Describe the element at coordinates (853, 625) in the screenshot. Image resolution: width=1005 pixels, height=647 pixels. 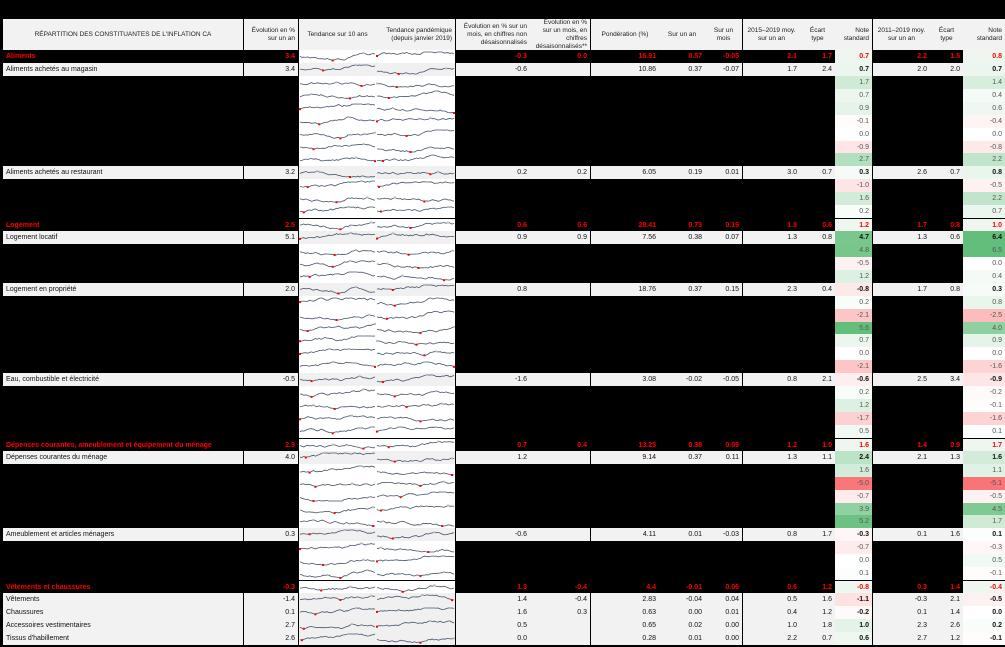
I see `zscore-2015: 1.0` at that location.